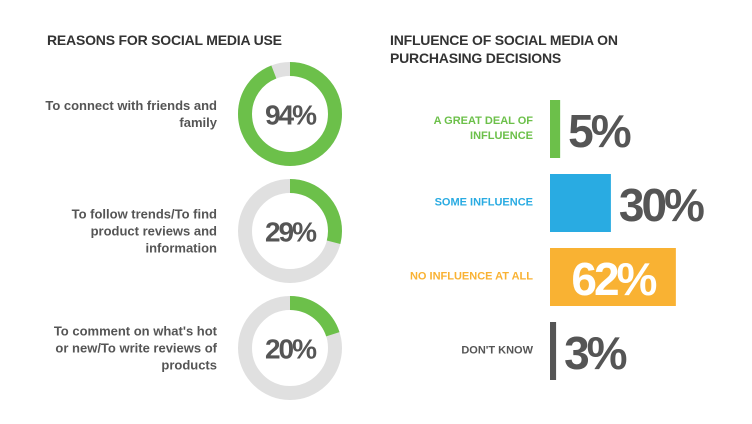 The width and height of the screenshot is (752, 424). I want to click on bar-value-label: 62%, so click(613, 279).